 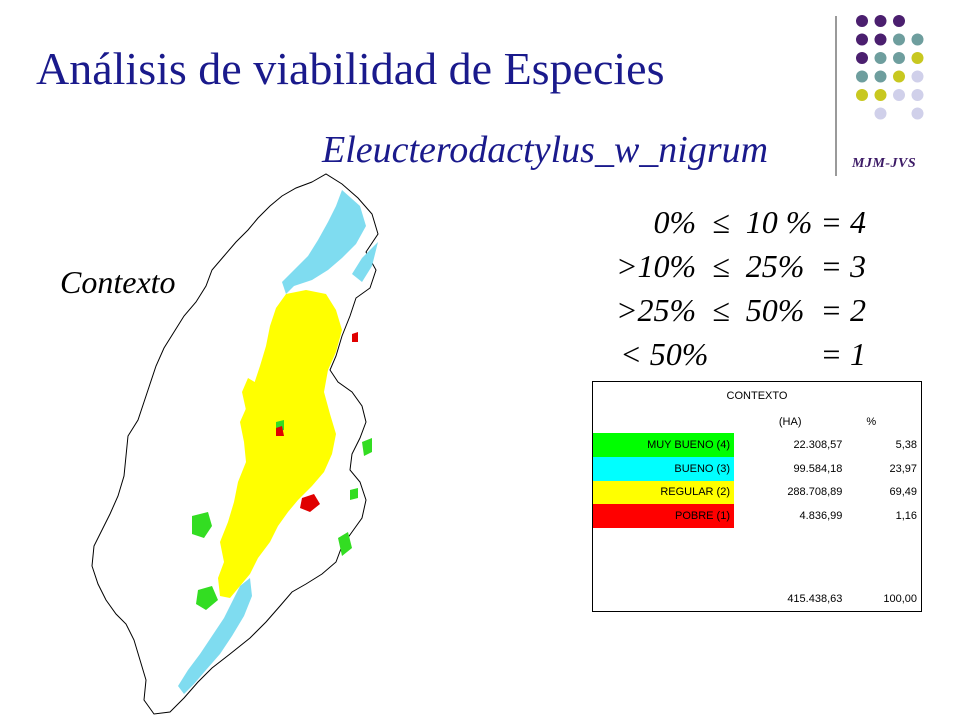 I want to click on rule-line-3: >25% ≤ 50% = 2, so click(x=740, y=310).